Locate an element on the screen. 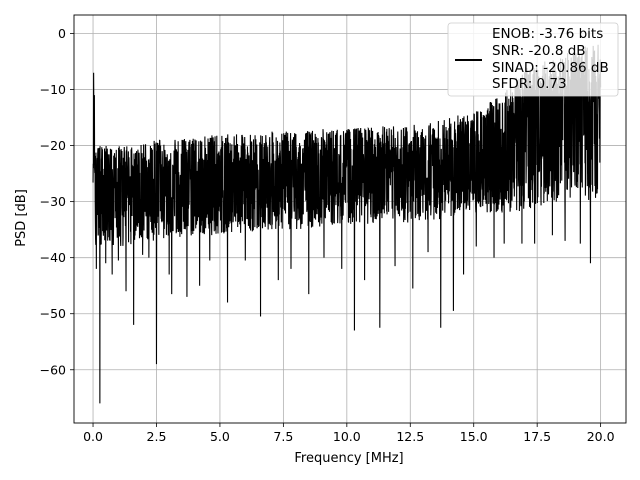  x-tick-label: 17.5 is located at coordinates (537, 436).